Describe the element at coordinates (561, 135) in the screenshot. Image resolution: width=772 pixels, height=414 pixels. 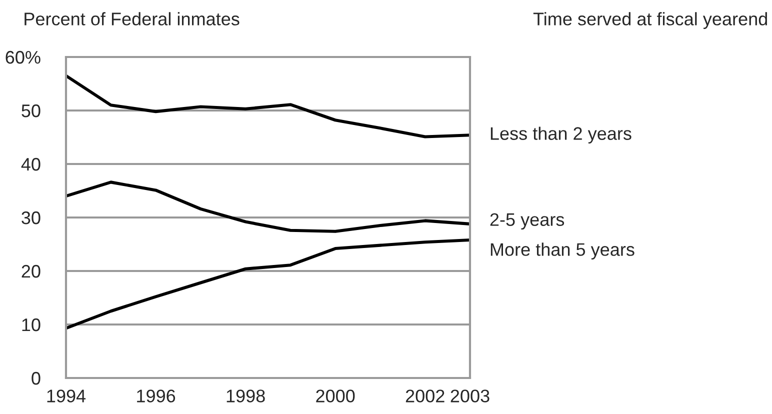
I see `series-label: Less than 2 years` at that location.